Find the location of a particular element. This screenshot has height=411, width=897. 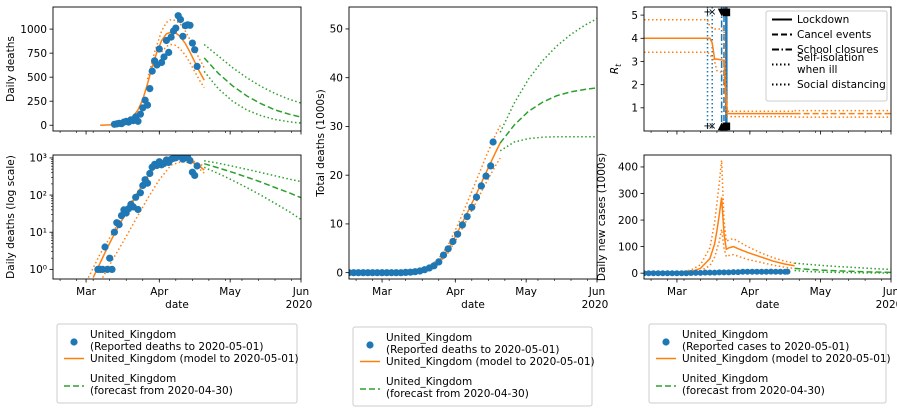

plot-area is located at coordinates (200, 70).